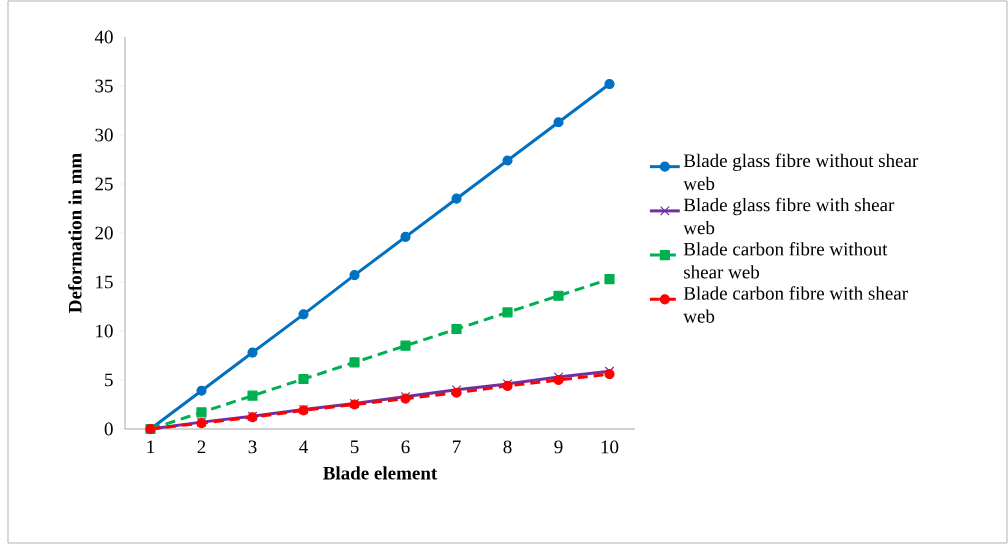 The image size is (1008, 544). I want to click on legend-label: Blade glass fibre with shear web, so click(789, 216).